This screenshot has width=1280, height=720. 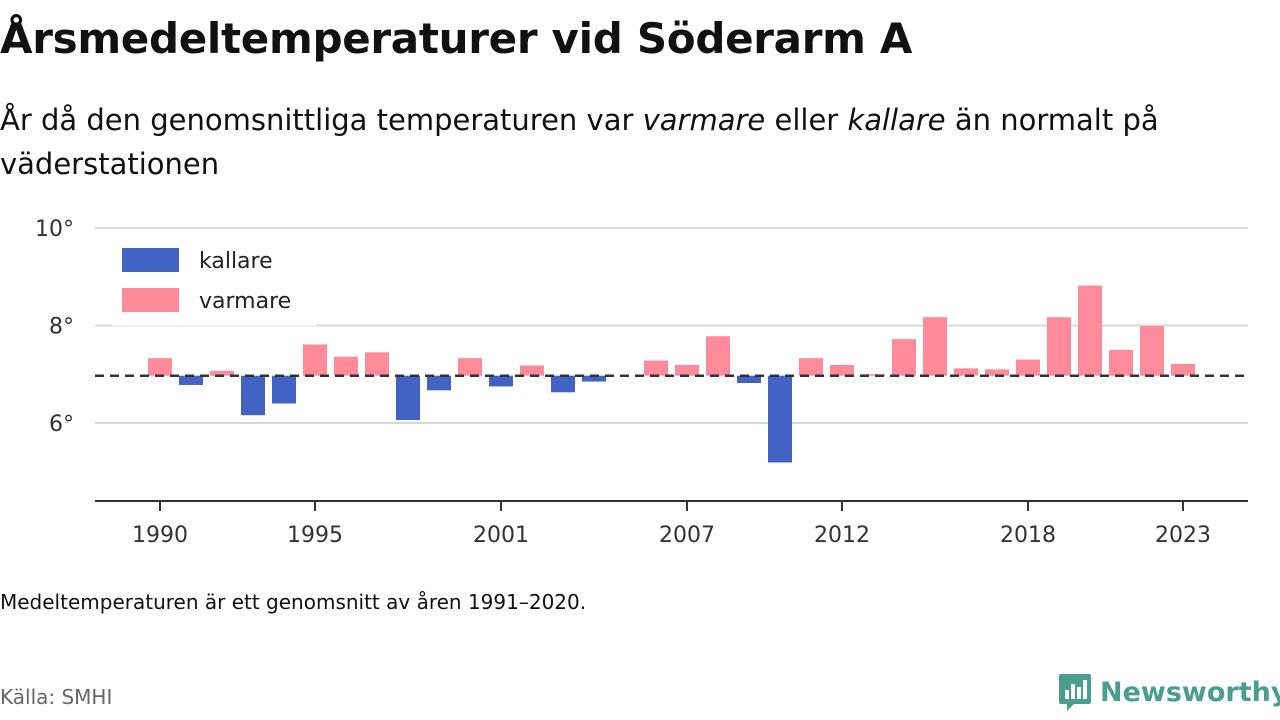 What do you see at coordinates (1028, 535) in the screenshot?
I see `x-tick-label: 2018` at bounding box center [1028, 535].